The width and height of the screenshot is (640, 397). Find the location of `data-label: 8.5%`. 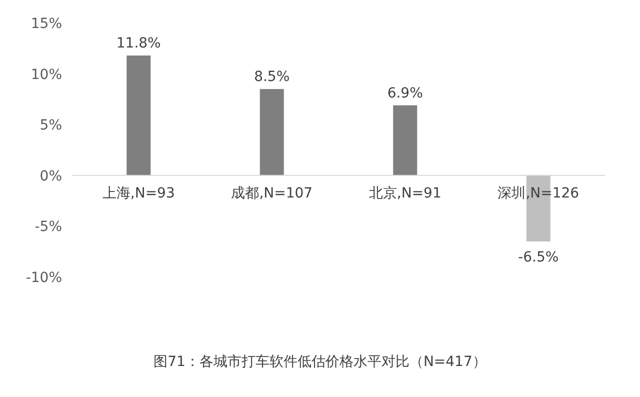

data-label: 8.5% is located at coordinates (272, 77).